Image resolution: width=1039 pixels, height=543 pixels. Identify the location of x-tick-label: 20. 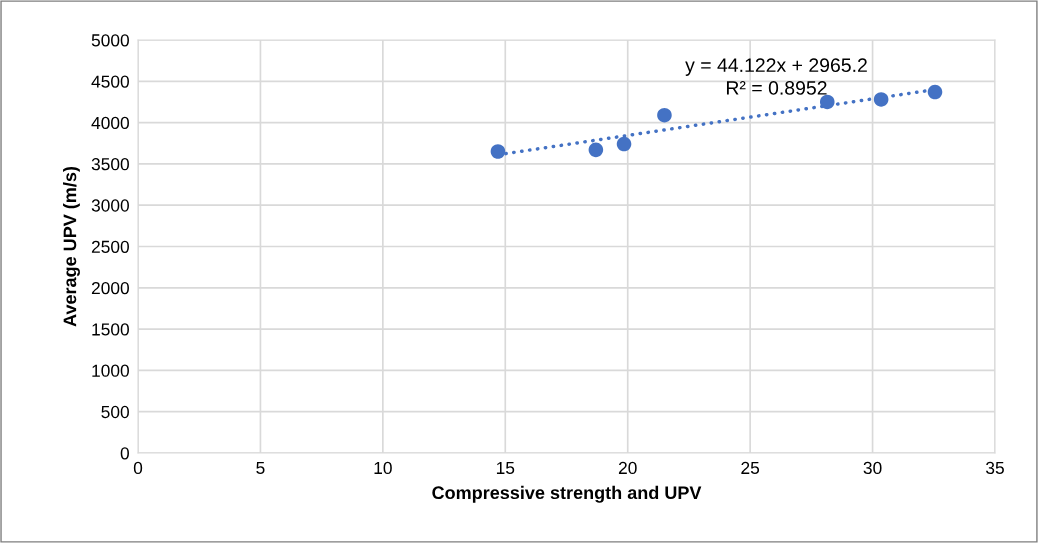
(627, 468).